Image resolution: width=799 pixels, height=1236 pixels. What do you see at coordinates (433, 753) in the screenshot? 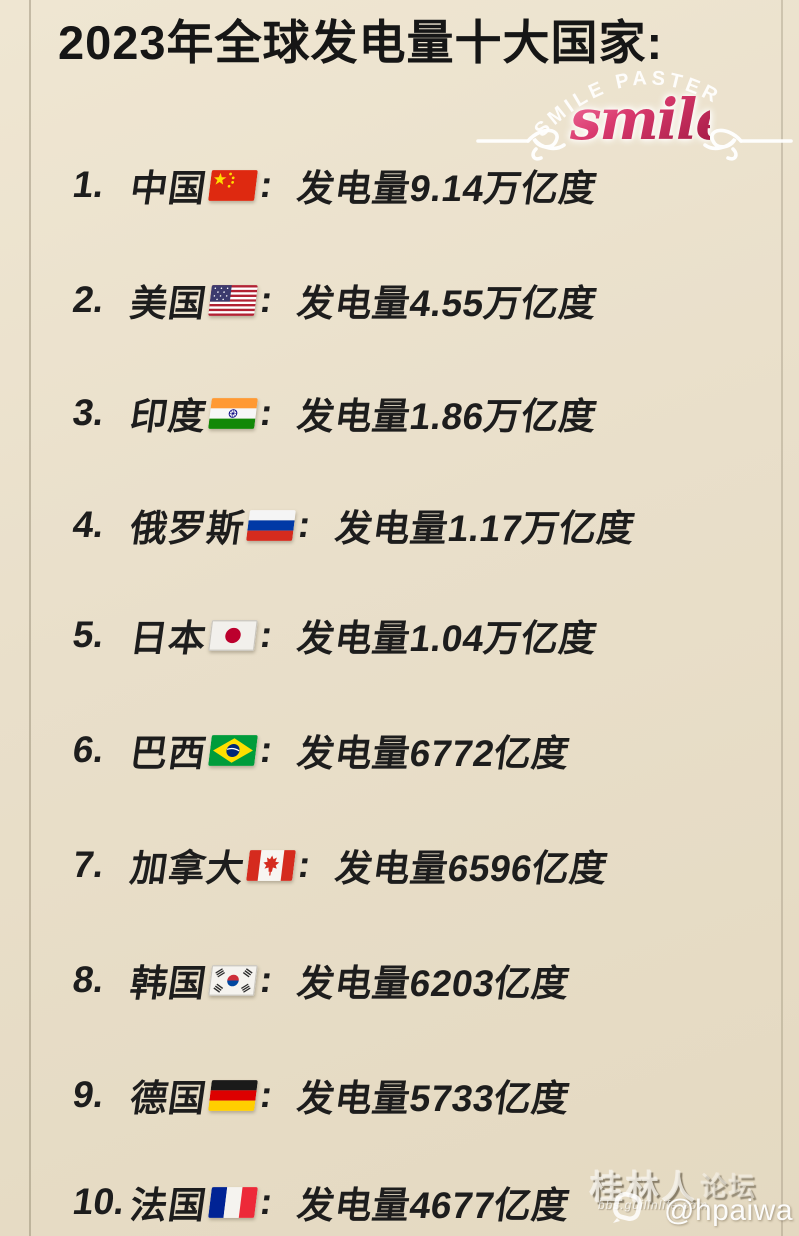
I see `generation-value: 发电量6772亿度` at bounding box center [433, 753].